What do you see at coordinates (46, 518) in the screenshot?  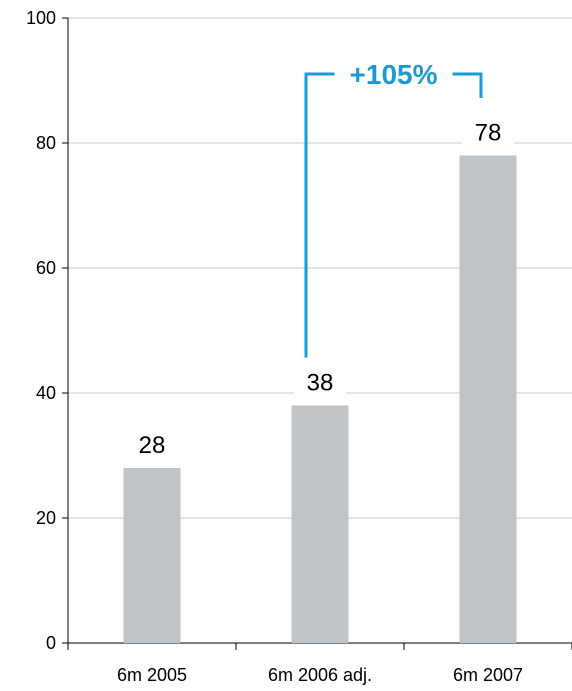 I see `y-tick-label: 20` at bounding box center [46, 518].